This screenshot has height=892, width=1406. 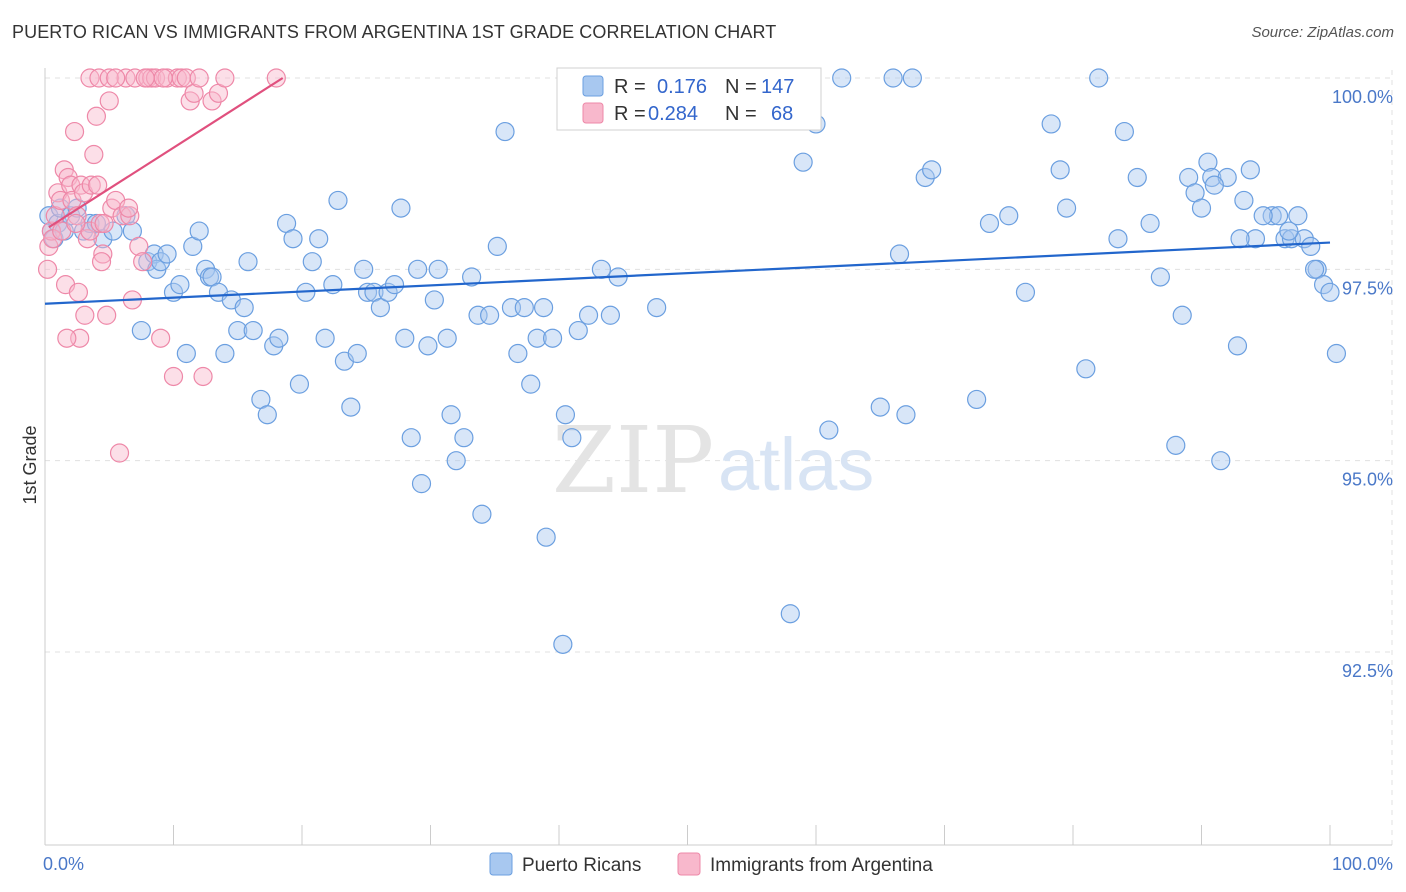 What do you see at coordinates (593, 113) in the screenshot?
I see `legend-swatch-argentina` at bounding box center [593, 113].